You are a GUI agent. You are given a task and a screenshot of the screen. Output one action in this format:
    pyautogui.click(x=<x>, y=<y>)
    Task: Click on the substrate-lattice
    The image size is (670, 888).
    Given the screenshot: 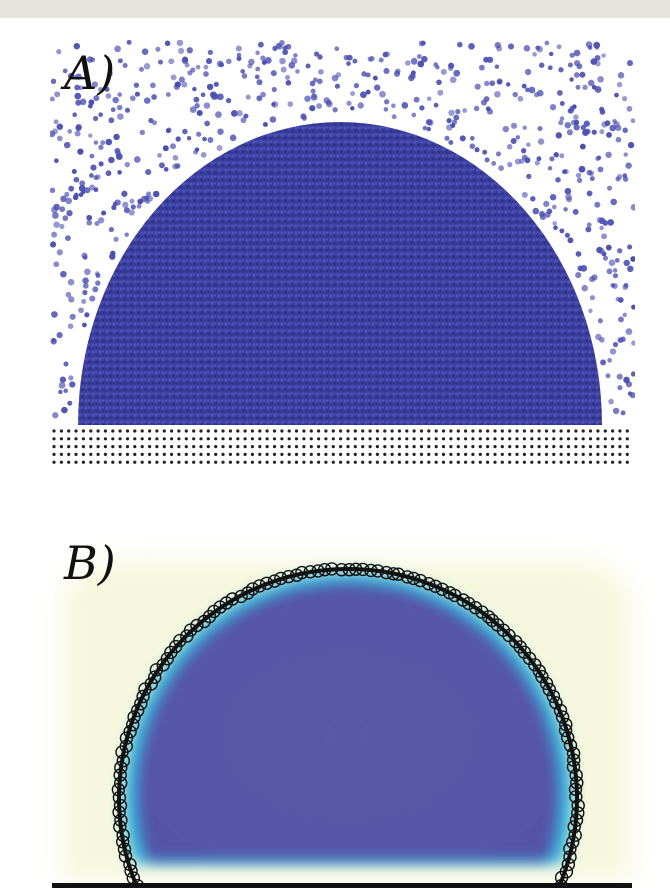 What is the action you would take?
    pyautogui.click(x=340, y=446)
    